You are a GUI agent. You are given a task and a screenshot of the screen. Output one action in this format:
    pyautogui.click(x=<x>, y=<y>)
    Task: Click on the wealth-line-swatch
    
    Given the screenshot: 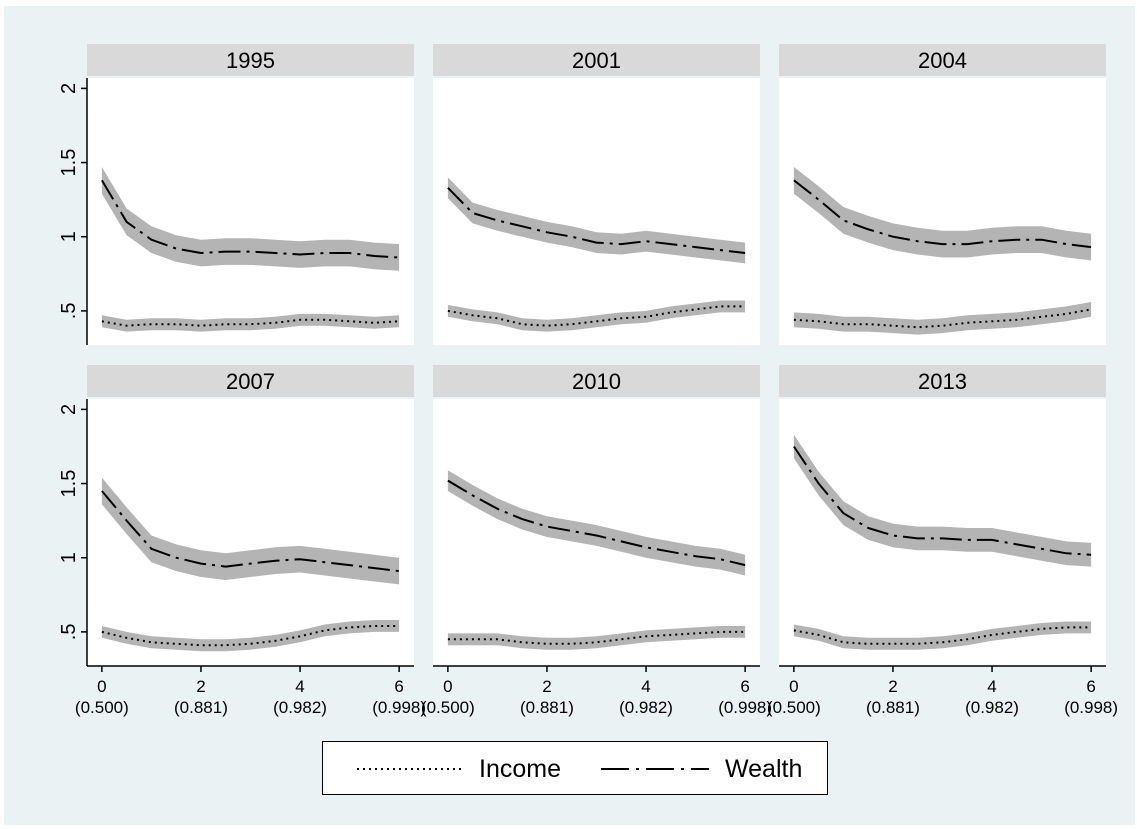 What is the action you would take?
    pyautogui.click(x=655, y=769)
    